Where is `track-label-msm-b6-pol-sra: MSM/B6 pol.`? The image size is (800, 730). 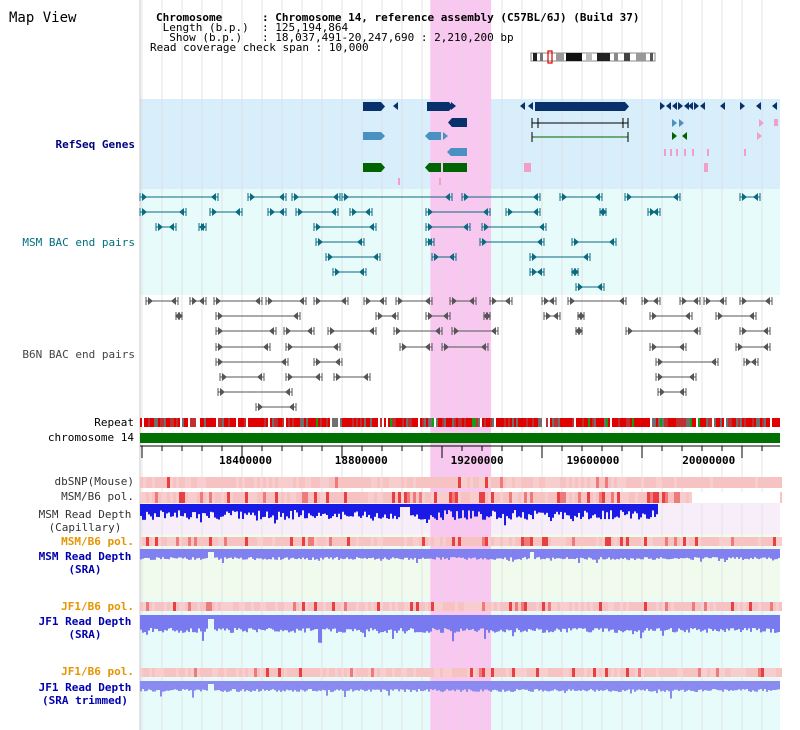 track-label-msm-b6-pol-sra: MSM/B6 pol. is located at coordinates (97, 541).